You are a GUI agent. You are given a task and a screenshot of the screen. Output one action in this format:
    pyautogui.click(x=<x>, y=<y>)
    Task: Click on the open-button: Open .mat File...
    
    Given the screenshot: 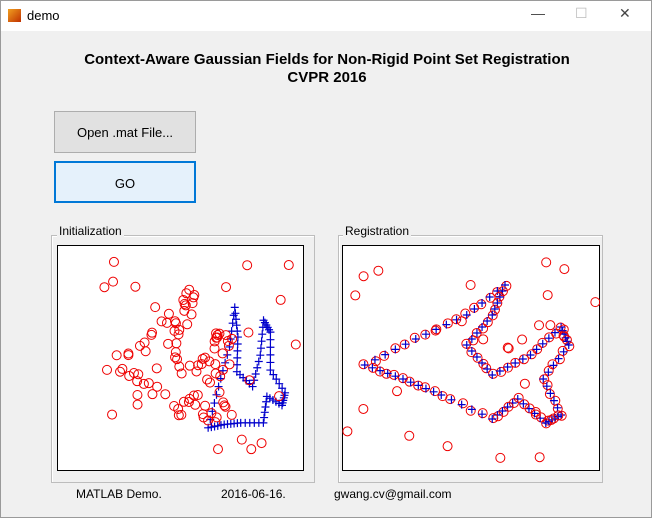 What is the action you would take?
    pyautogui.click(x=125, y=132)
    